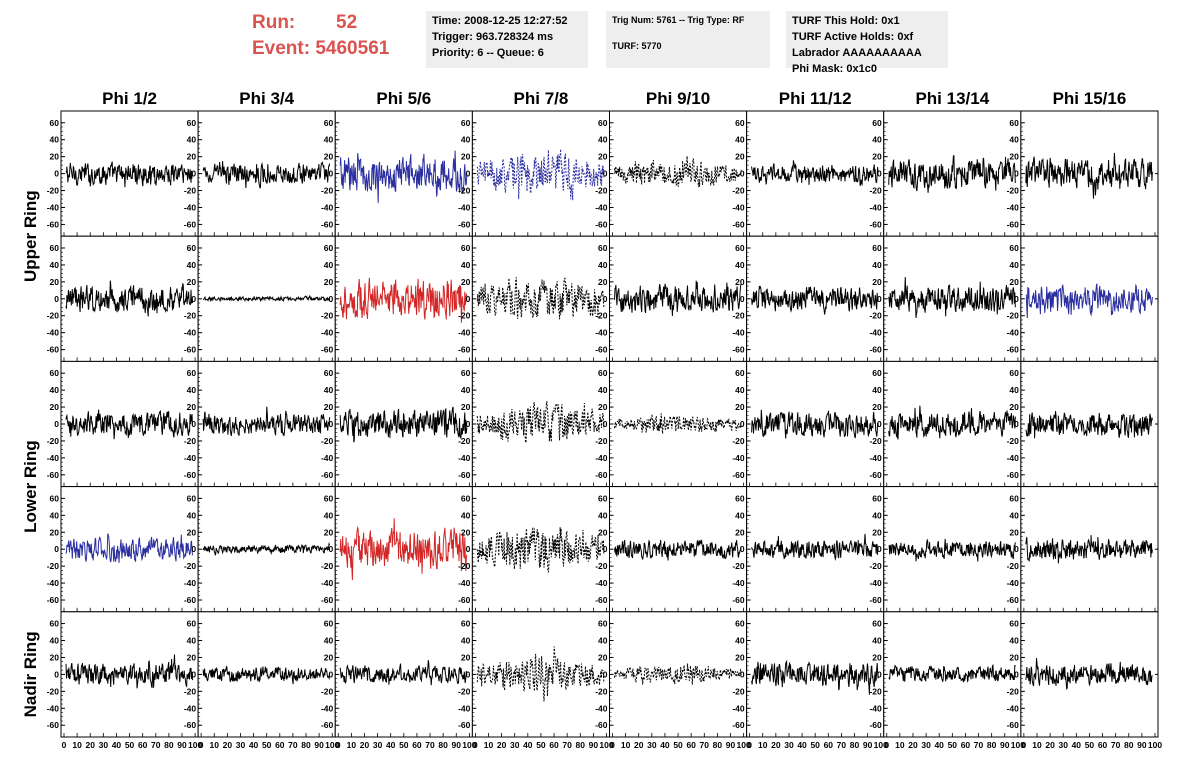 The height and width of the screenshot is (772, 1196). What do you see at coordinates (541, 98) in the screenshot?
I see `column-title: Phi 7/8` at bounding box center [541, 98].